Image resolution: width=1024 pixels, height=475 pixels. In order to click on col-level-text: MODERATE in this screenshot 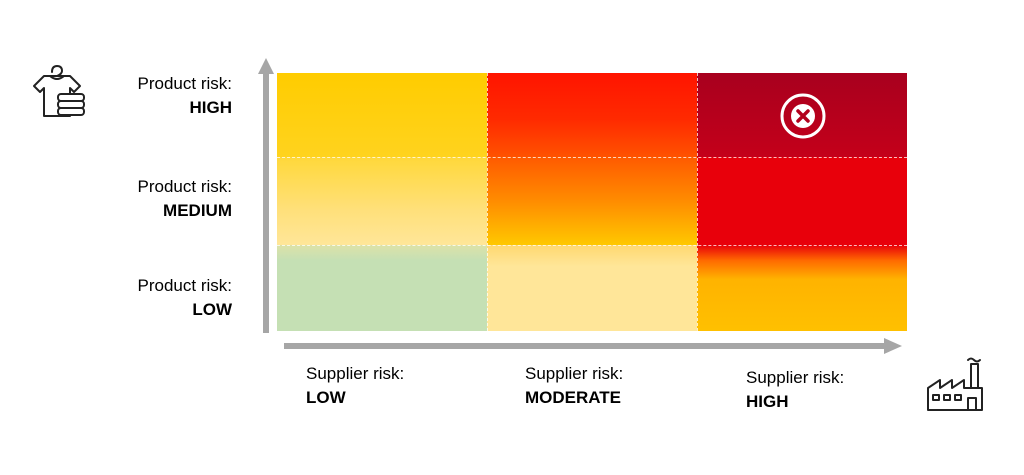, I will do `click(573, 397)`.